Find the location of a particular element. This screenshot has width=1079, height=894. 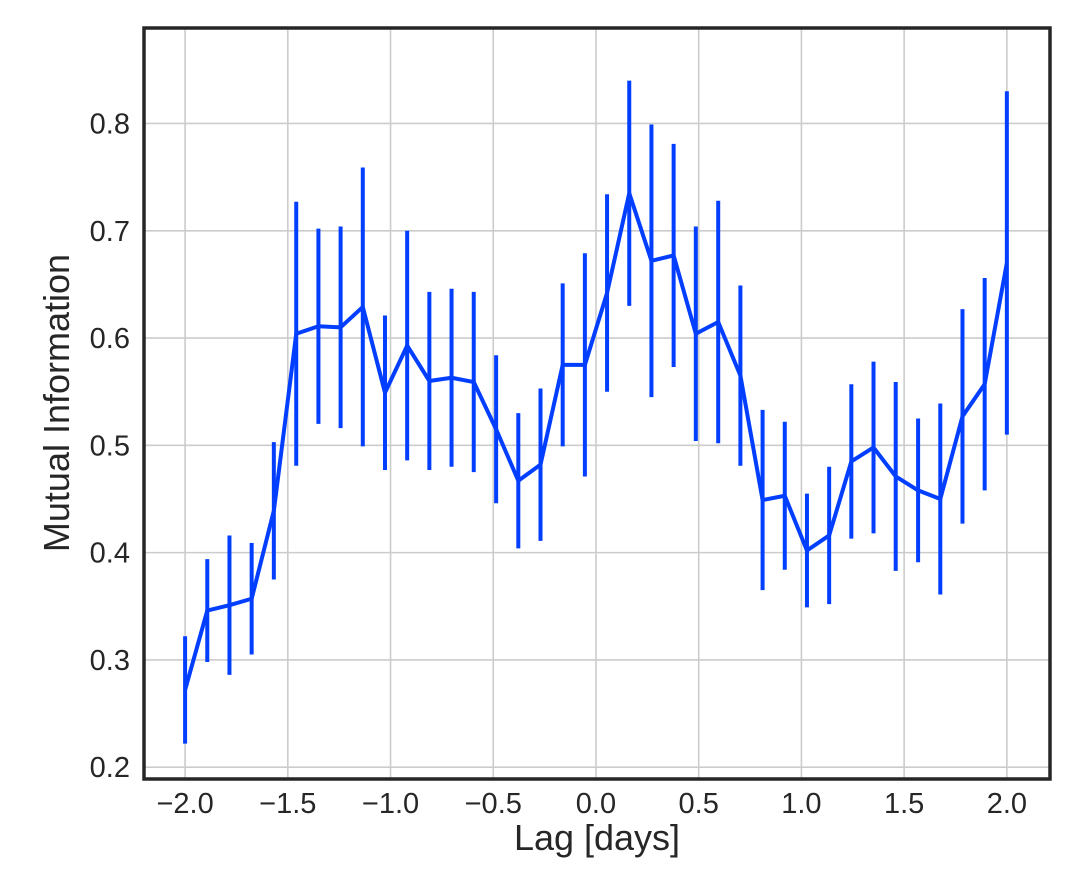

y-axis-label: Mutual Information is located at coordinates (56, 403).